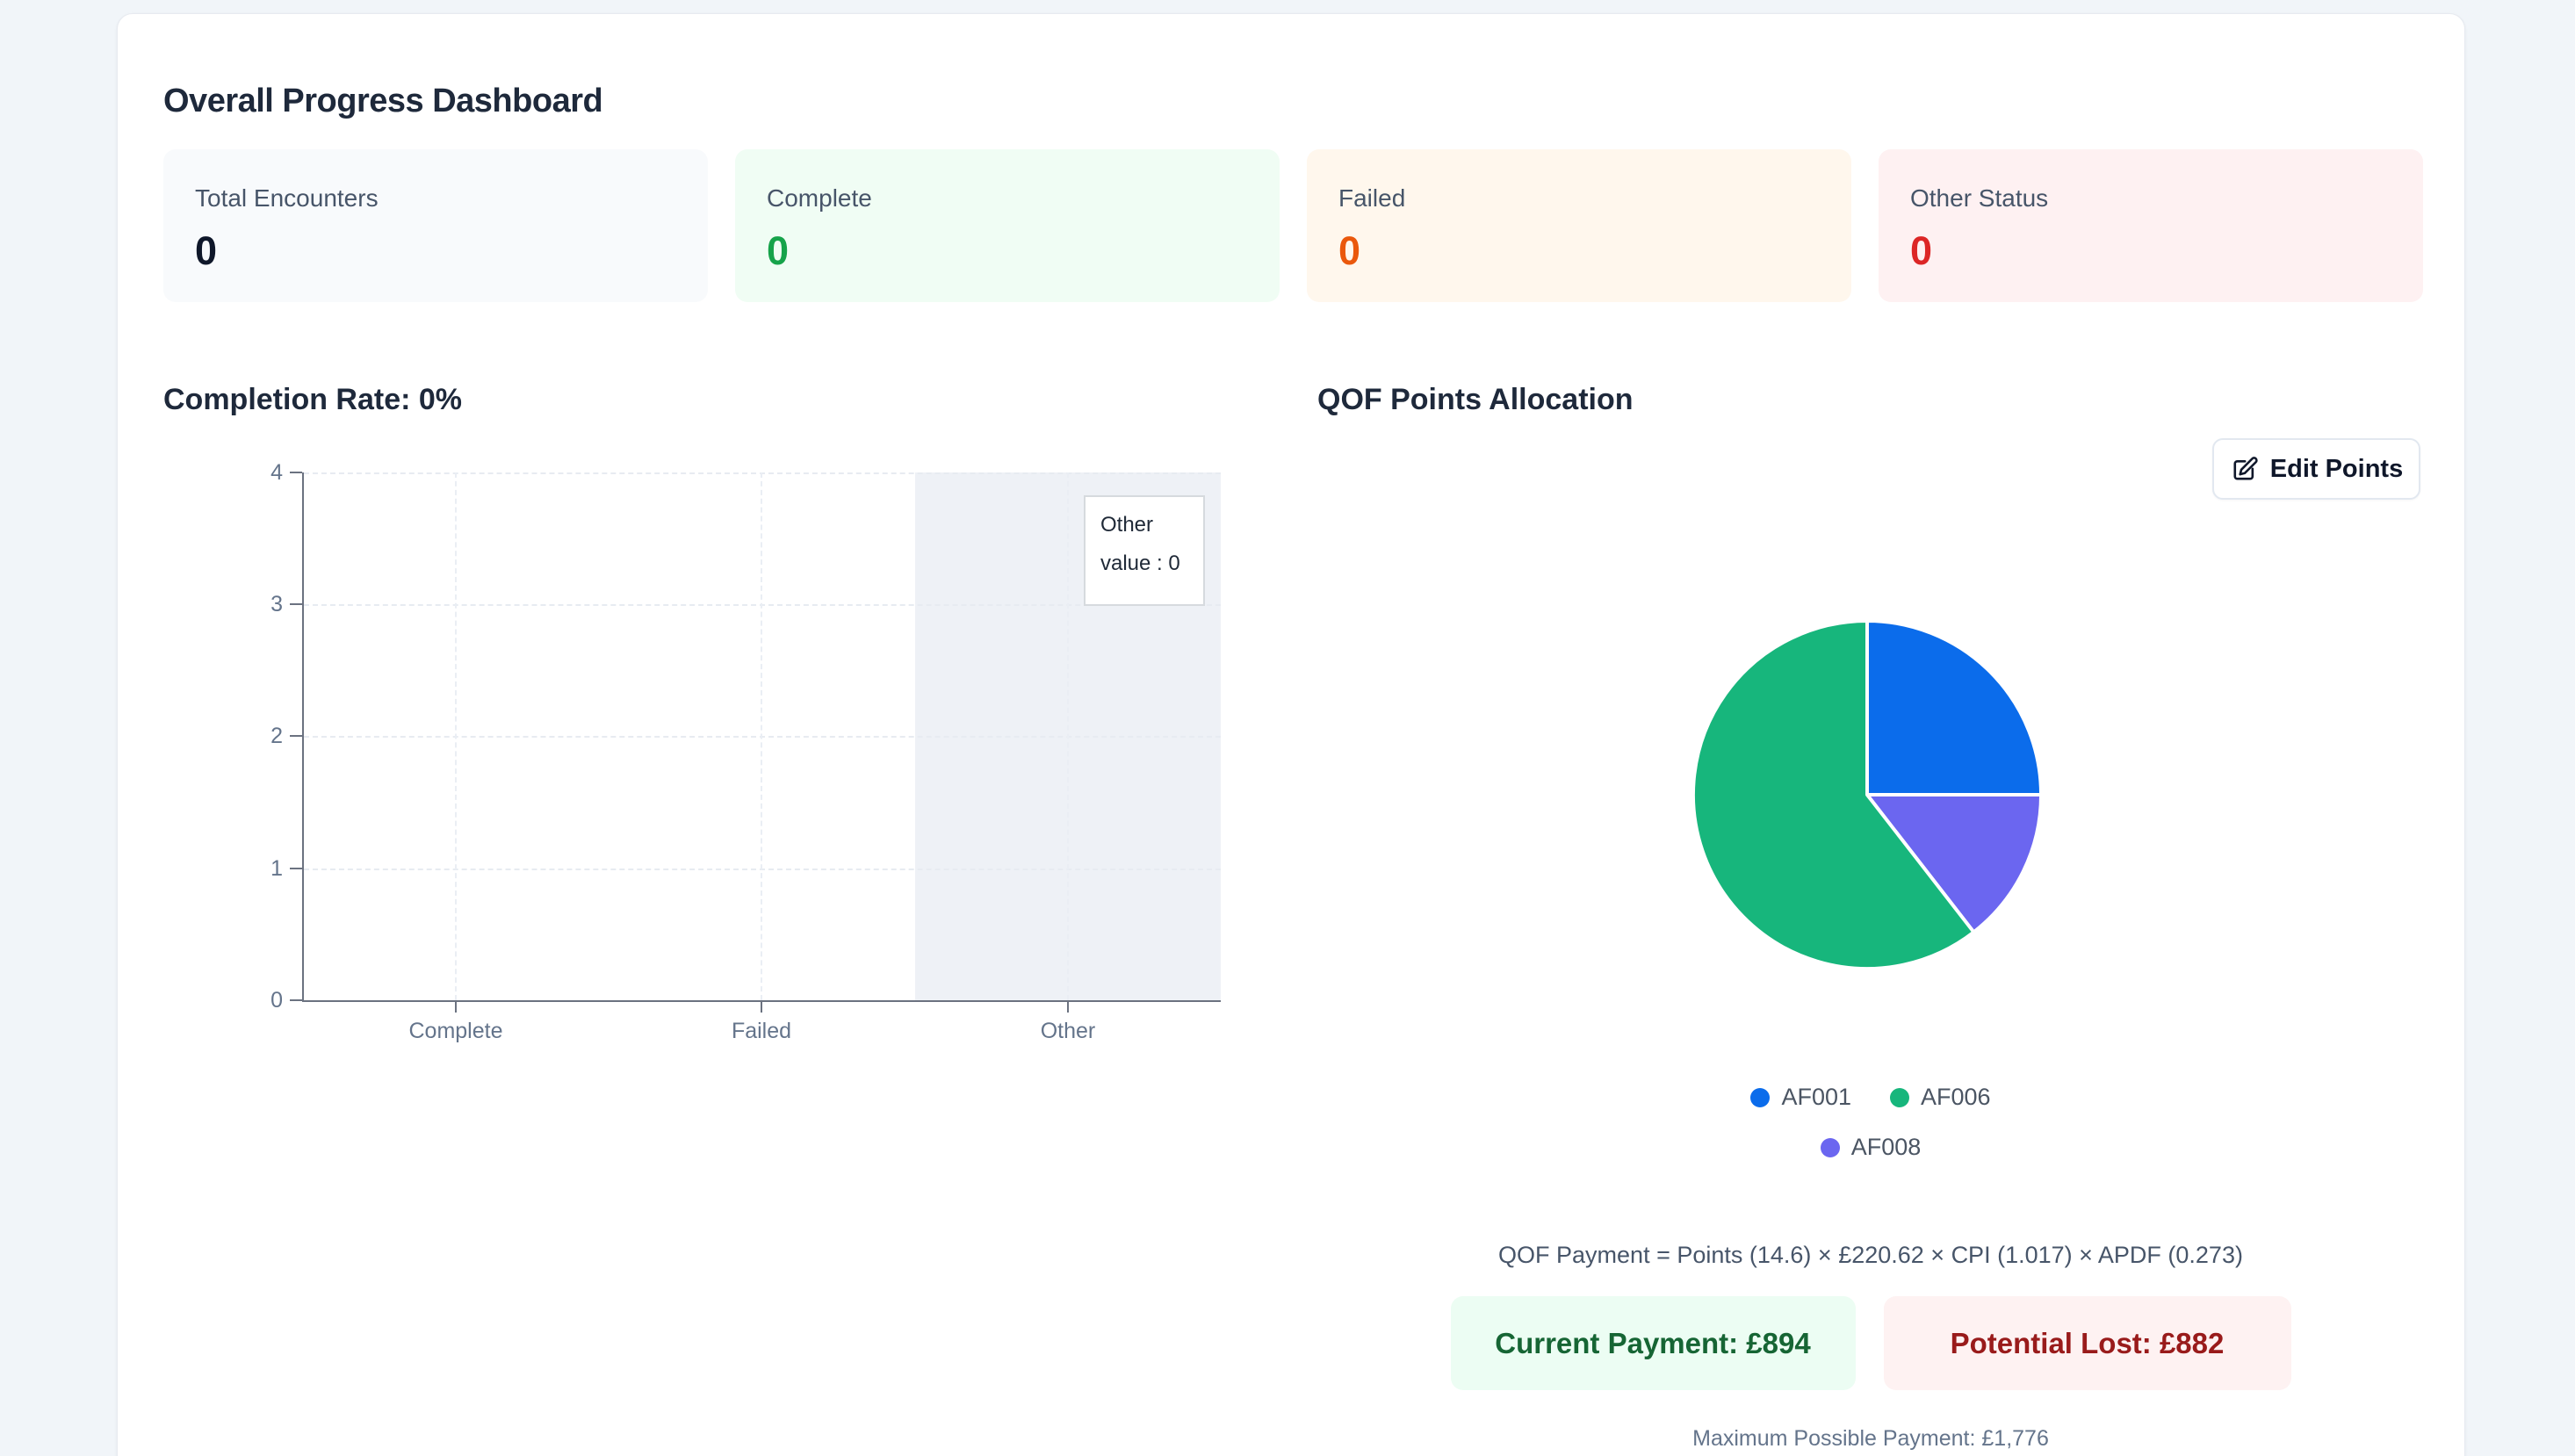 The width and height of the screenshot is (2575, 1456). What do you see at coordinates (1140, 563) in the screenshot?
I see `tooltip-value: value : 0` at bounding box center [1140, 563].